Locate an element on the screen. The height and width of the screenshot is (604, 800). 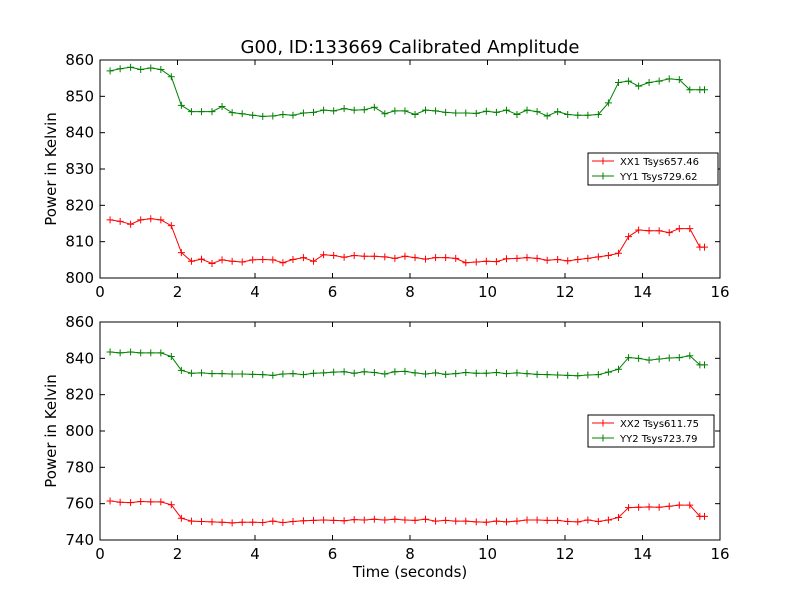
y-tick-label: 800 is located at coordinates (79, 278).